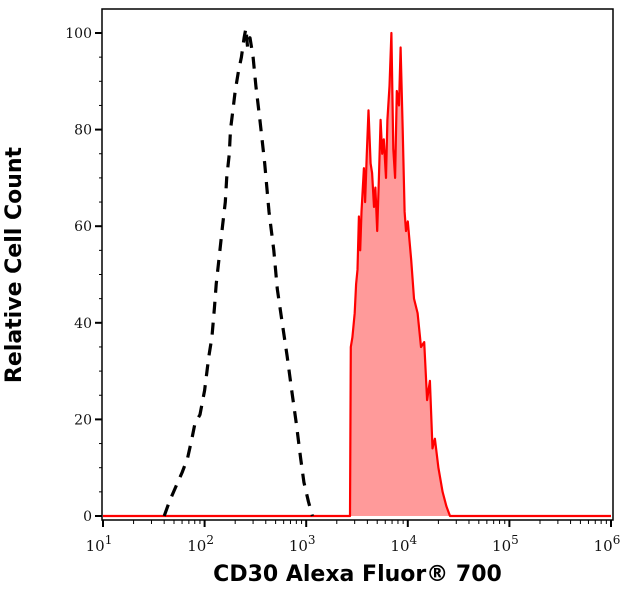 This screenshot has width=623, height=603. Describe the element at coordinates (87, 517) in the screenshot. I see `y-tick-label: 0` at that location.